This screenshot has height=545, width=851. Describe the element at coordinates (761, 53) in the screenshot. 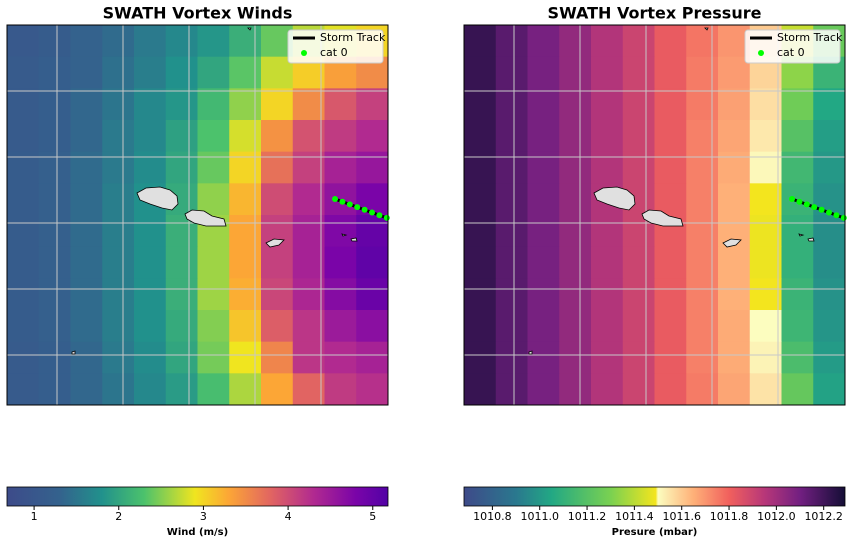

I see `legend-marker` at that location.